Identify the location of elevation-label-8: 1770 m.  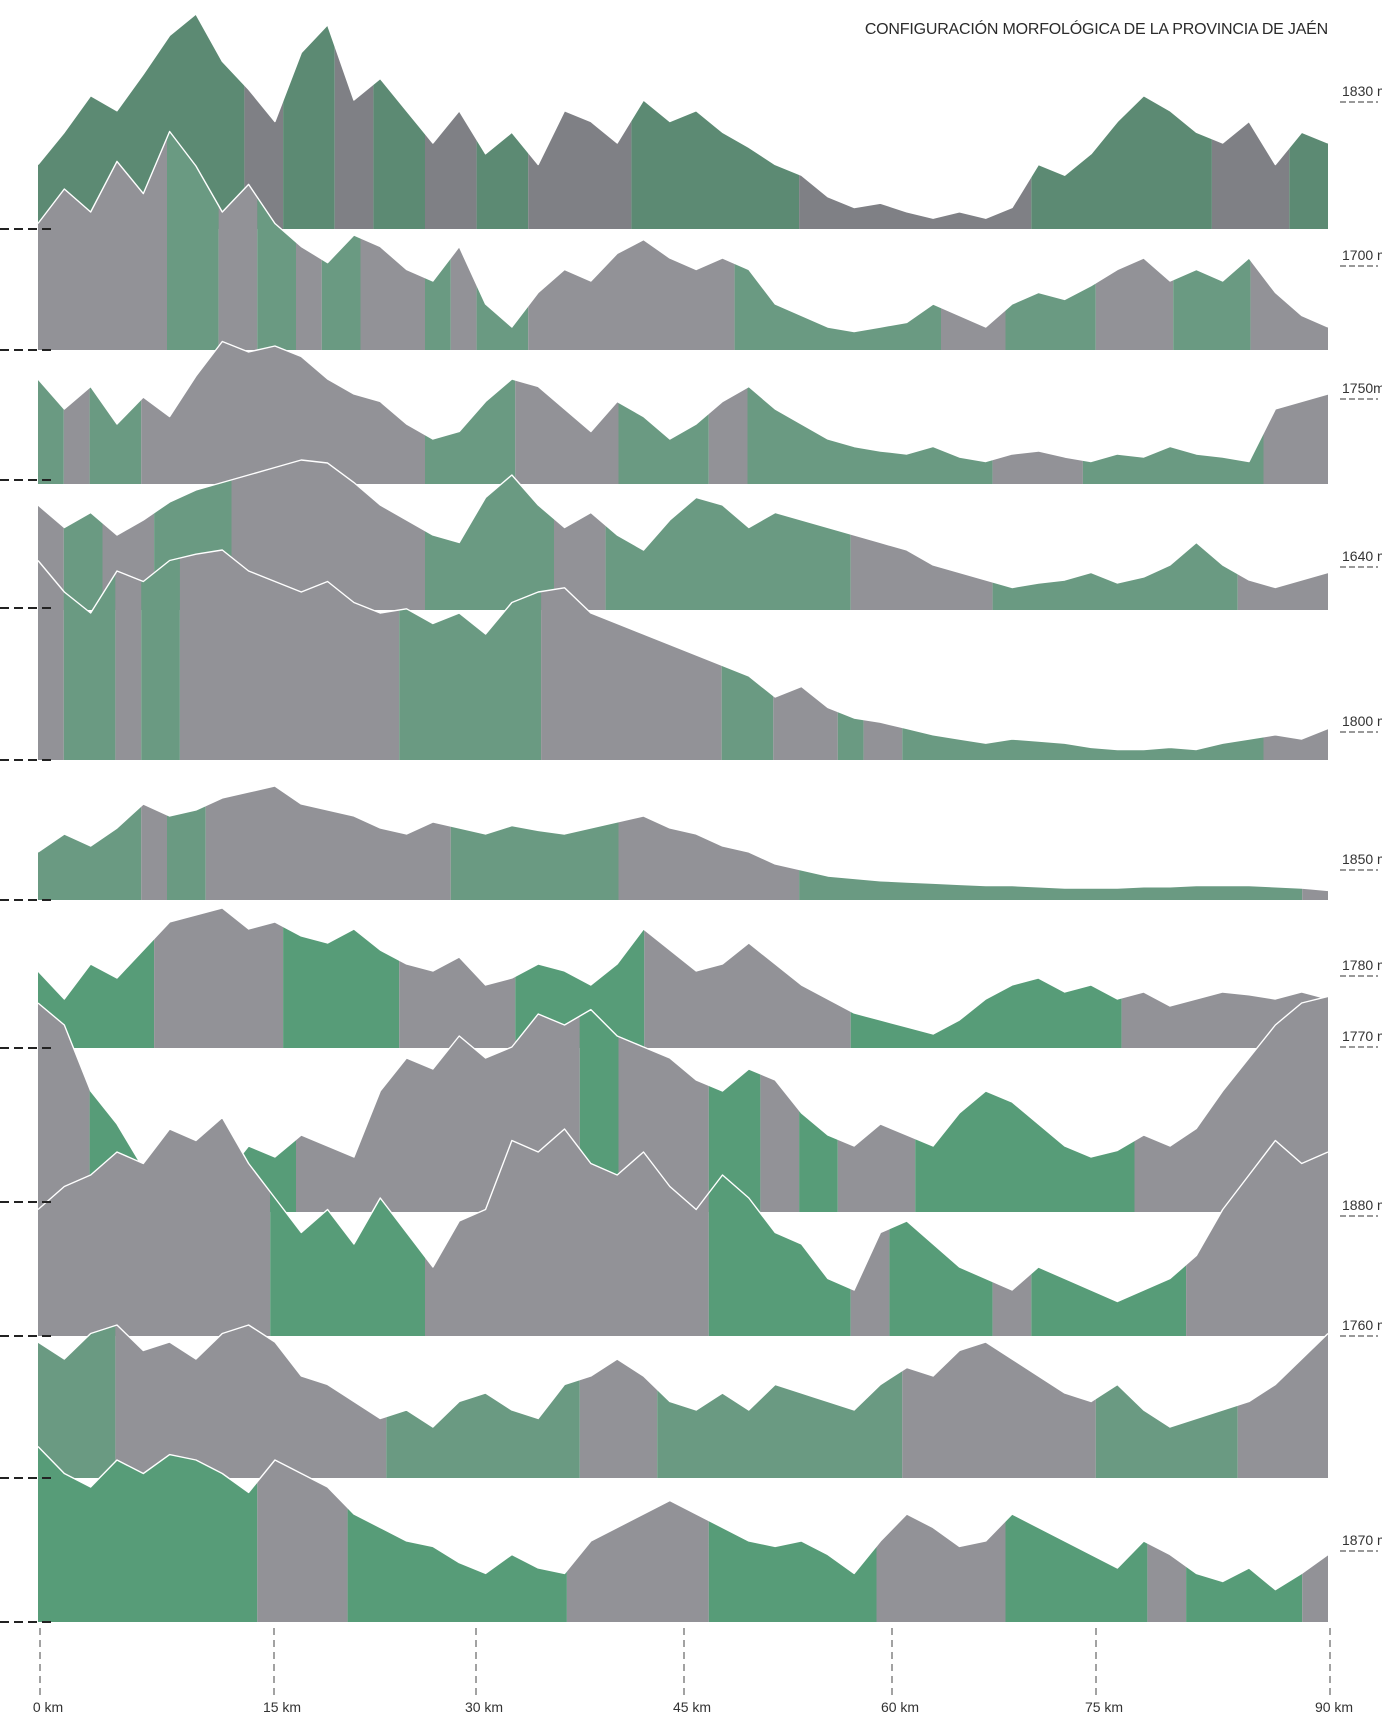
(1362, 1036).